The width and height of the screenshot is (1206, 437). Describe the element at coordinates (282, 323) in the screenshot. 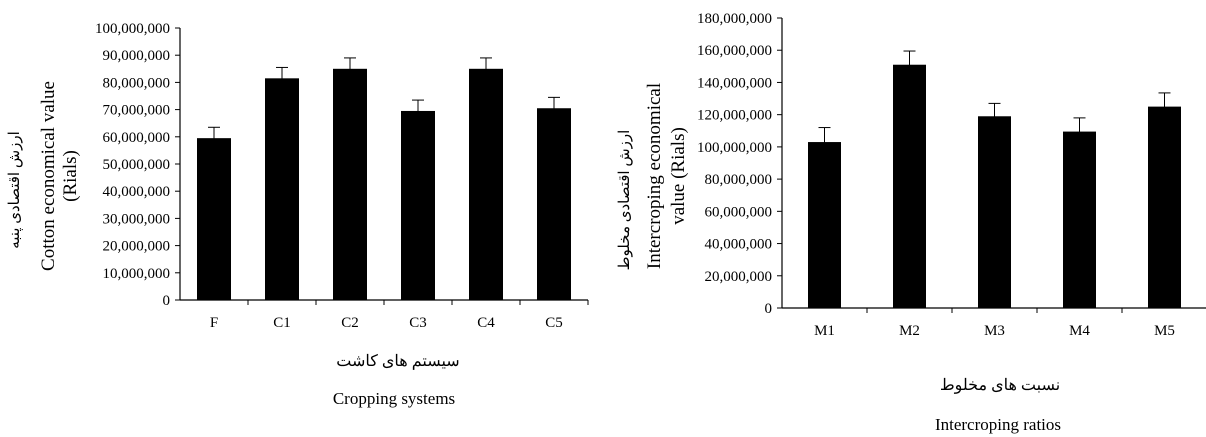

I see `category-label: C1` at that location.